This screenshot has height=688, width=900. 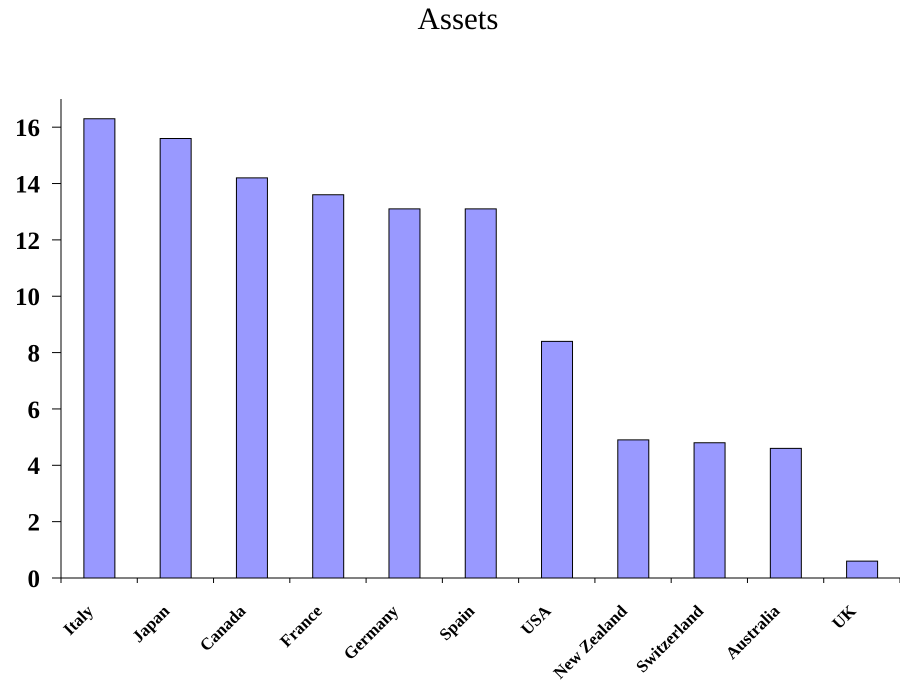 What do you see at coordinates (844, 616) in the screenshot?
I see `x-tick-label: UK` at bounding box center [844, 616].